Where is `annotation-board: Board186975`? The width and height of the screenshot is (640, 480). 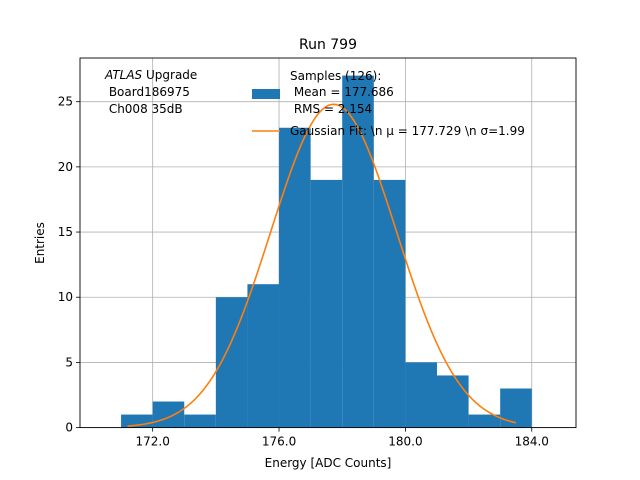 annotation-board: Board186975 is located at coordinates (147, 92).